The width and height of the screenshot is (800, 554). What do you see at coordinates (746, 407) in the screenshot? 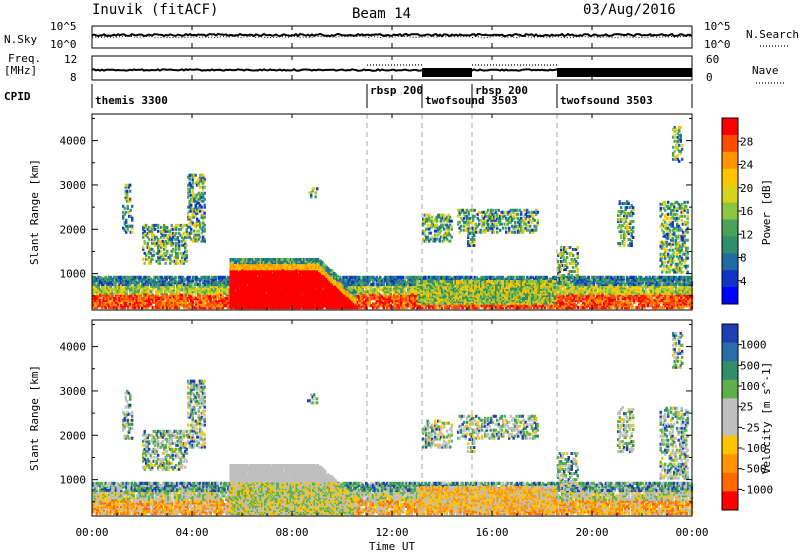
I see `colorbar-tick-label: 25` at bounding box center [746, 407].